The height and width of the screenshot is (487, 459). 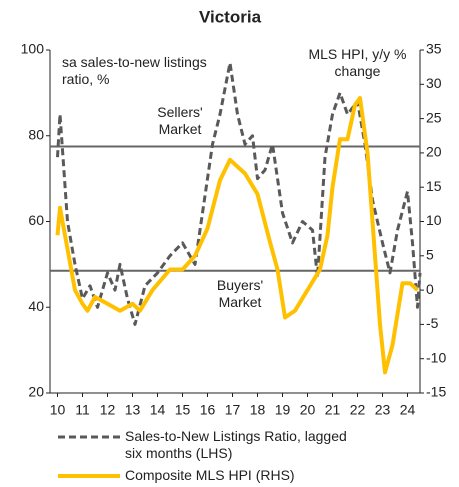 What do you see at coordinates (434, 186) in the screenshot?
I see `y2-tick-label: 15` at bounding box center [434, 186].